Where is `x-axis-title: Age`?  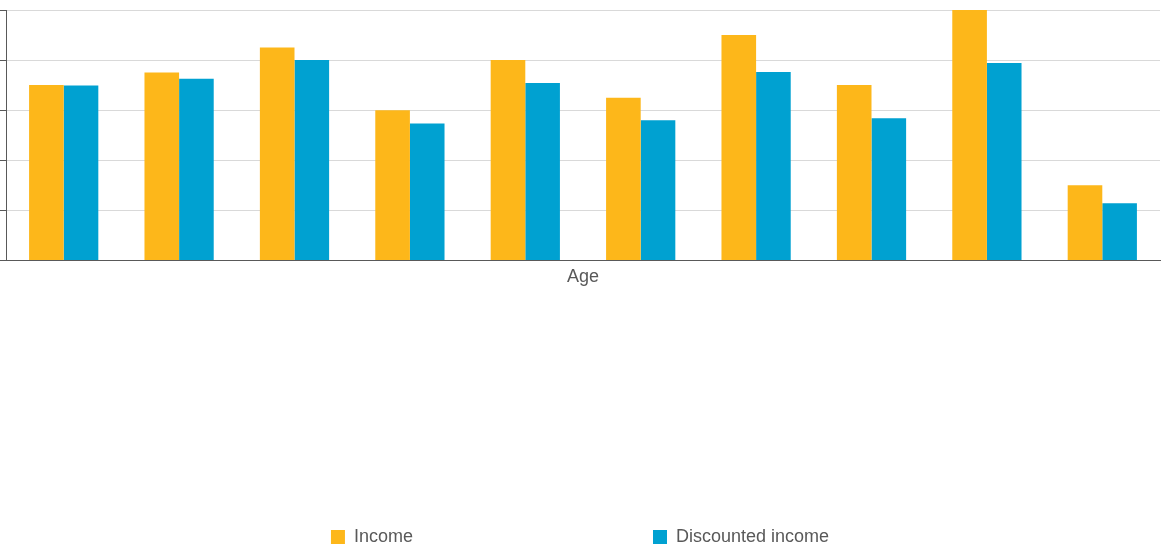 x-axis-title: Age is located at coordinates (583, 276).